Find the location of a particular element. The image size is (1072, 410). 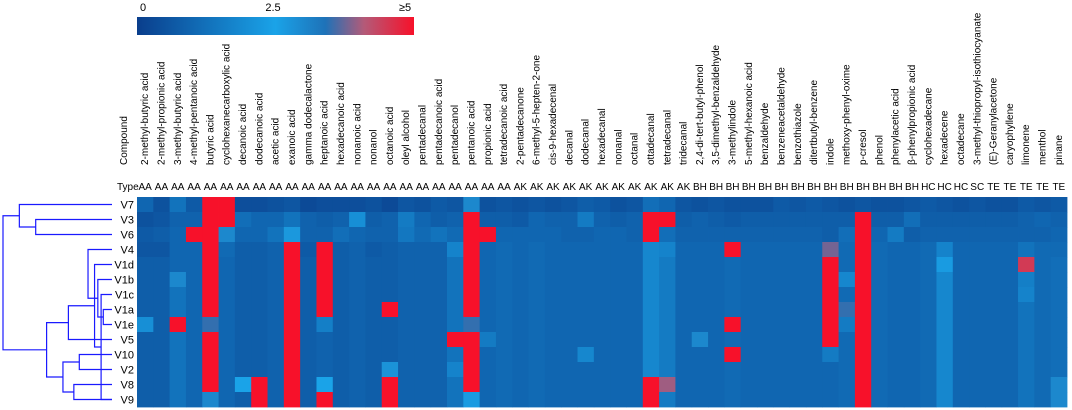

column-label: 3-methylindole is located at coordinates (733, 132).